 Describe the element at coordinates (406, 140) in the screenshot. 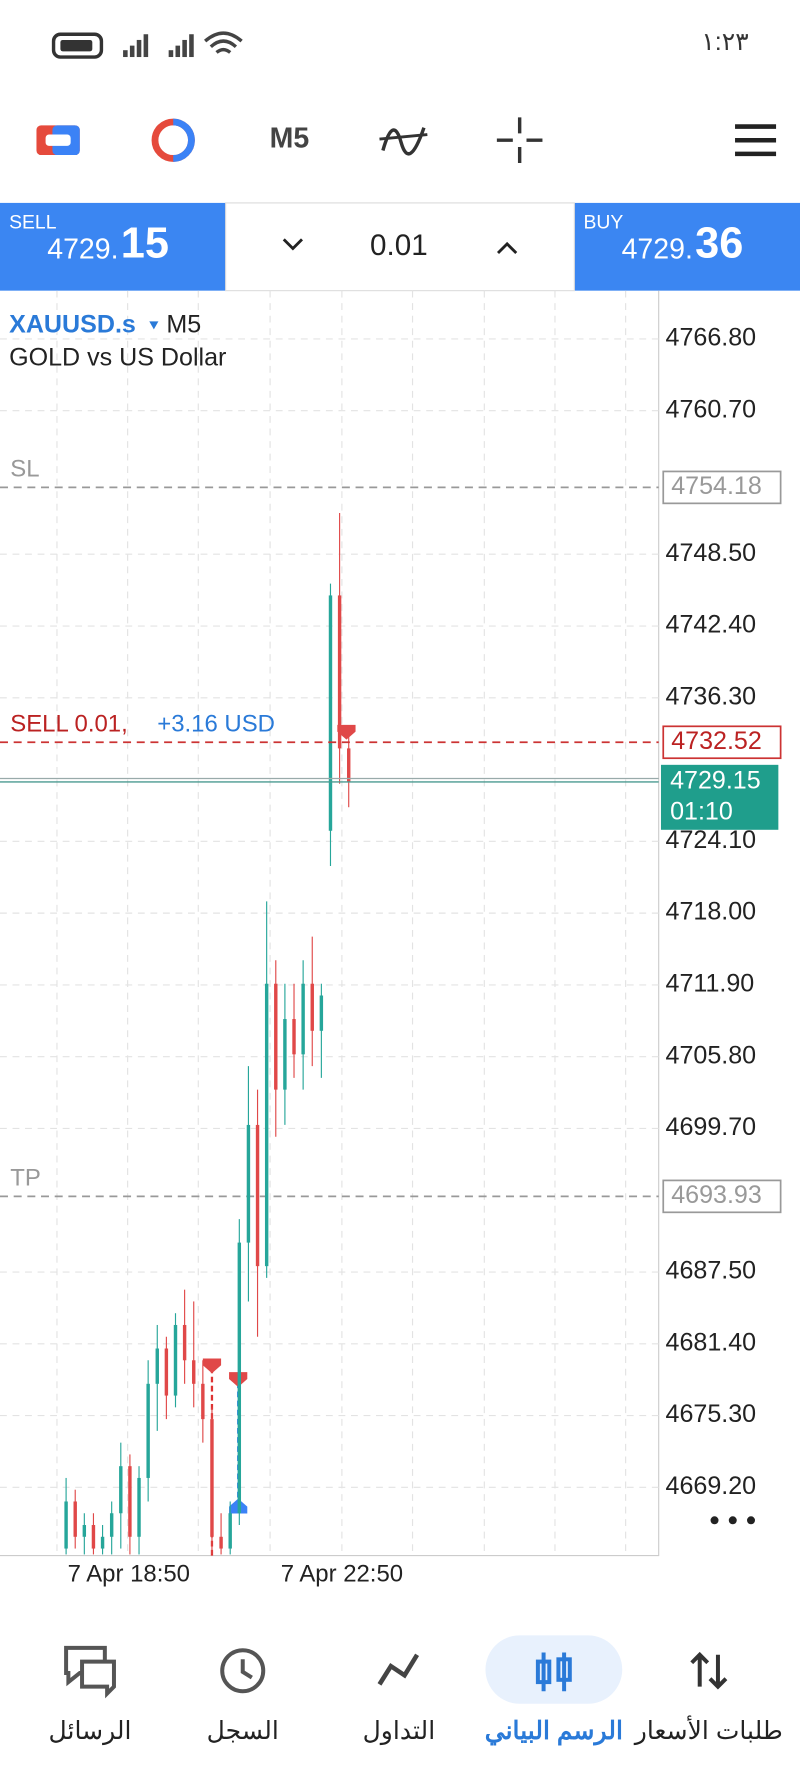

I see `toolbar-icons` at that location.